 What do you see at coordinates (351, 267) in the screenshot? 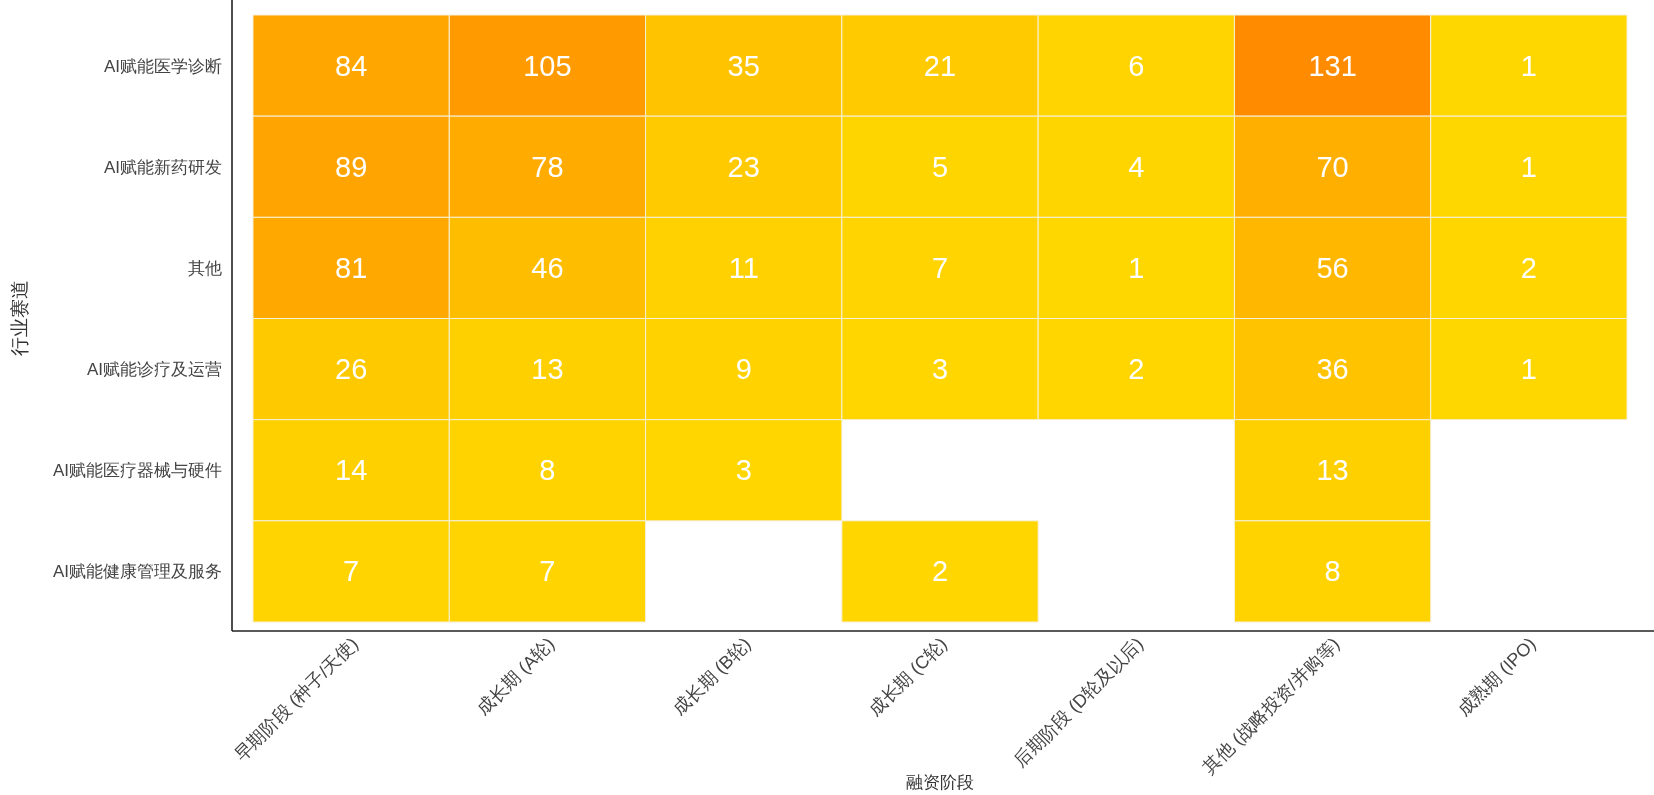
I see `data-label: 81` at bounding box center [351, 267].